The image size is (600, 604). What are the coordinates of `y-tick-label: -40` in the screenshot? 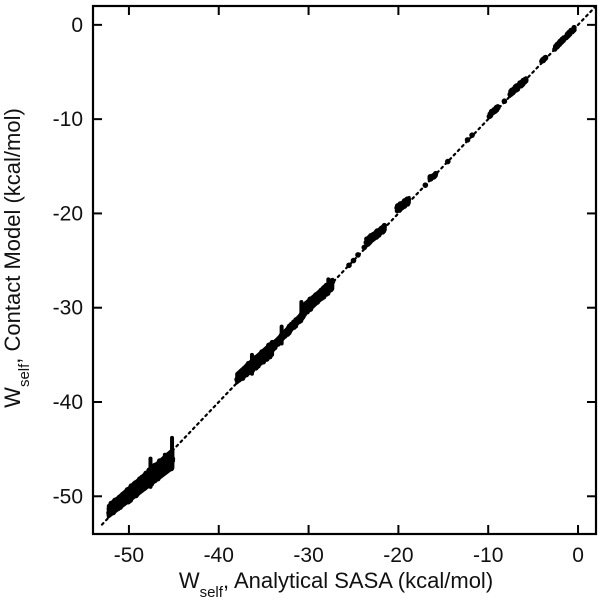 It's located at (68, 402).